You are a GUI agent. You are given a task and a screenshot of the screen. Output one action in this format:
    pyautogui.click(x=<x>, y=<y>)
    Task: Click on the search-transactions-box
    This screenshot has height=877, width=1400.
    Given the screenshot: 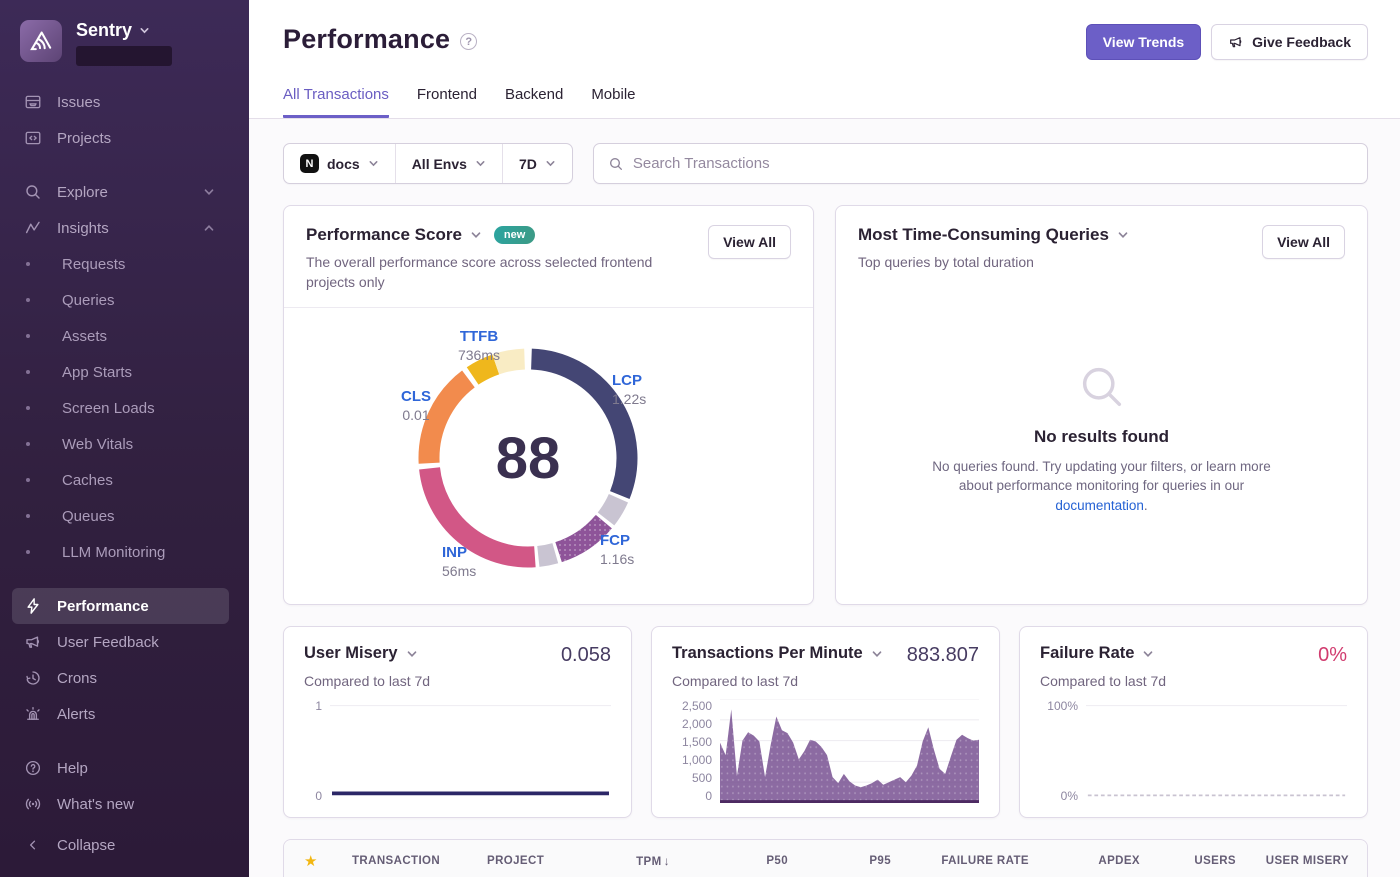 What is the action you would take?
    pyautogui.click(x=980, y=163)
    